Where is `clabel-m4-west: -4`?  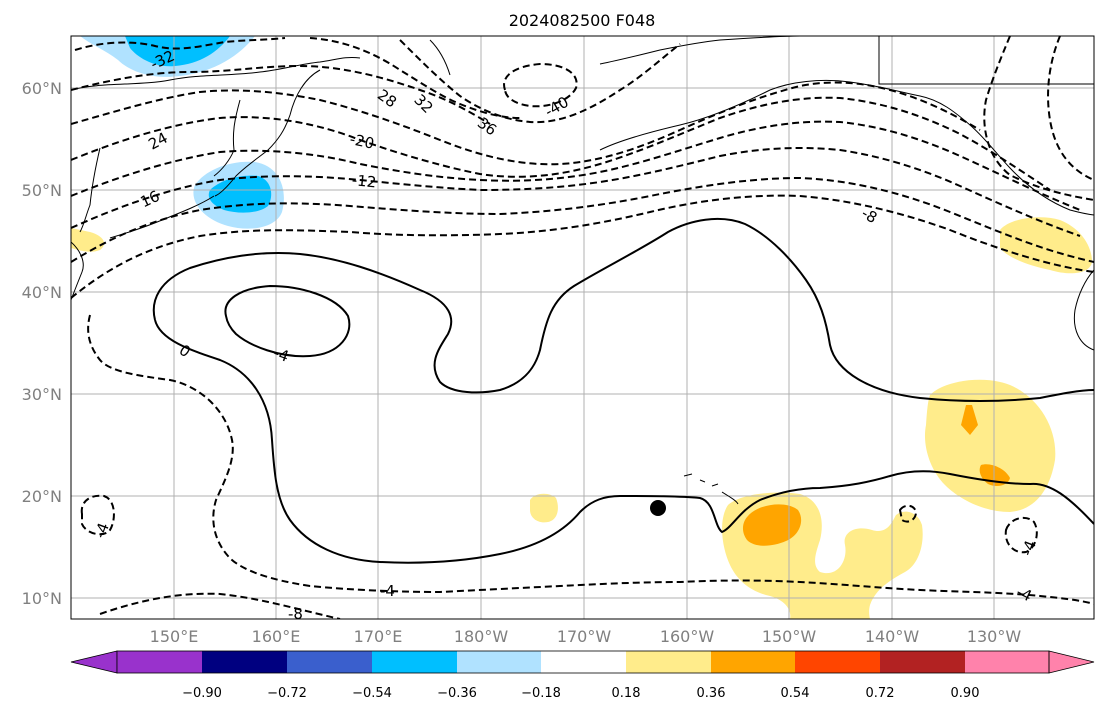
clabel-m4-west: -4 is located at coordinates (102, 530).